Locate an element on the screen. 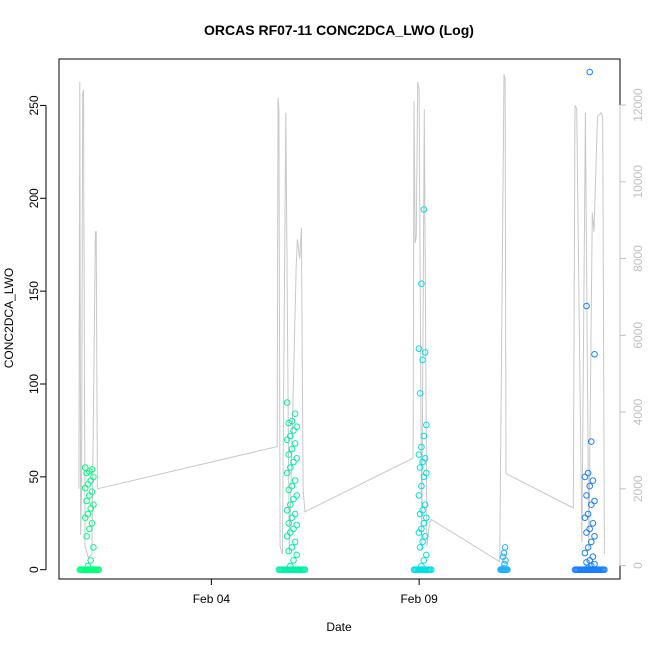 This screenshot has height=650, width=650. x-axis-label: Date is located at coordinates (339, 627).